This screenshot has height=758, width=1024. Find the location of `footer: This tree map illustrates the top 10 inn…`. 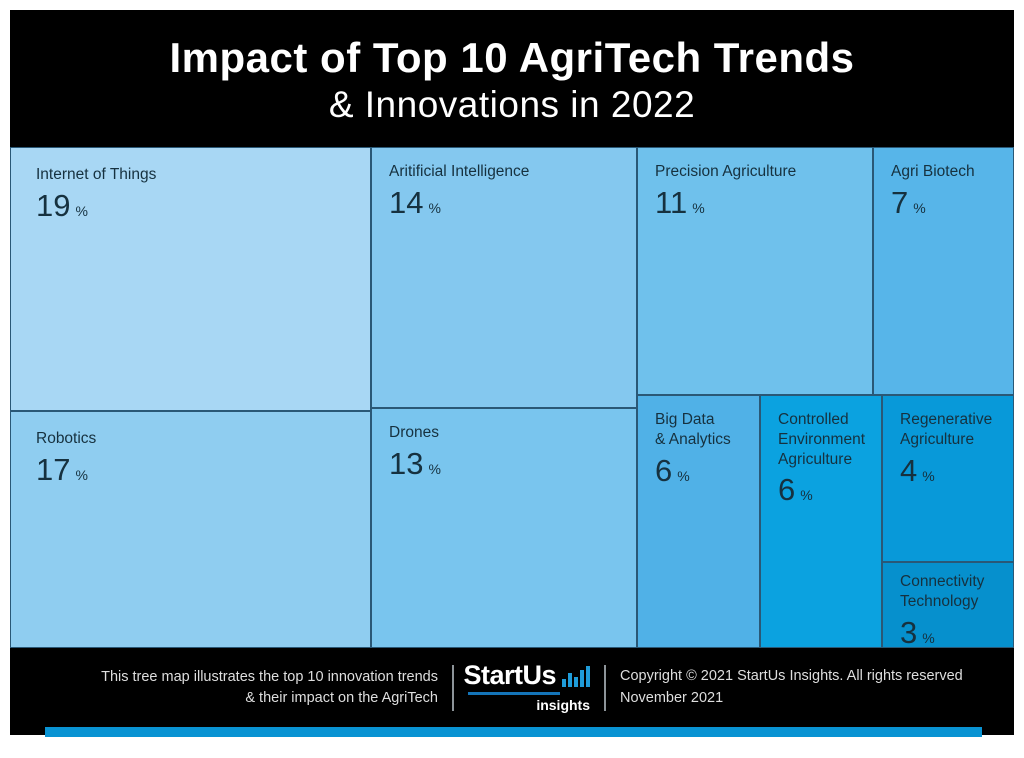

footer: This tree map illustrates the top 10 inn… is located at coordinates (512, 691).